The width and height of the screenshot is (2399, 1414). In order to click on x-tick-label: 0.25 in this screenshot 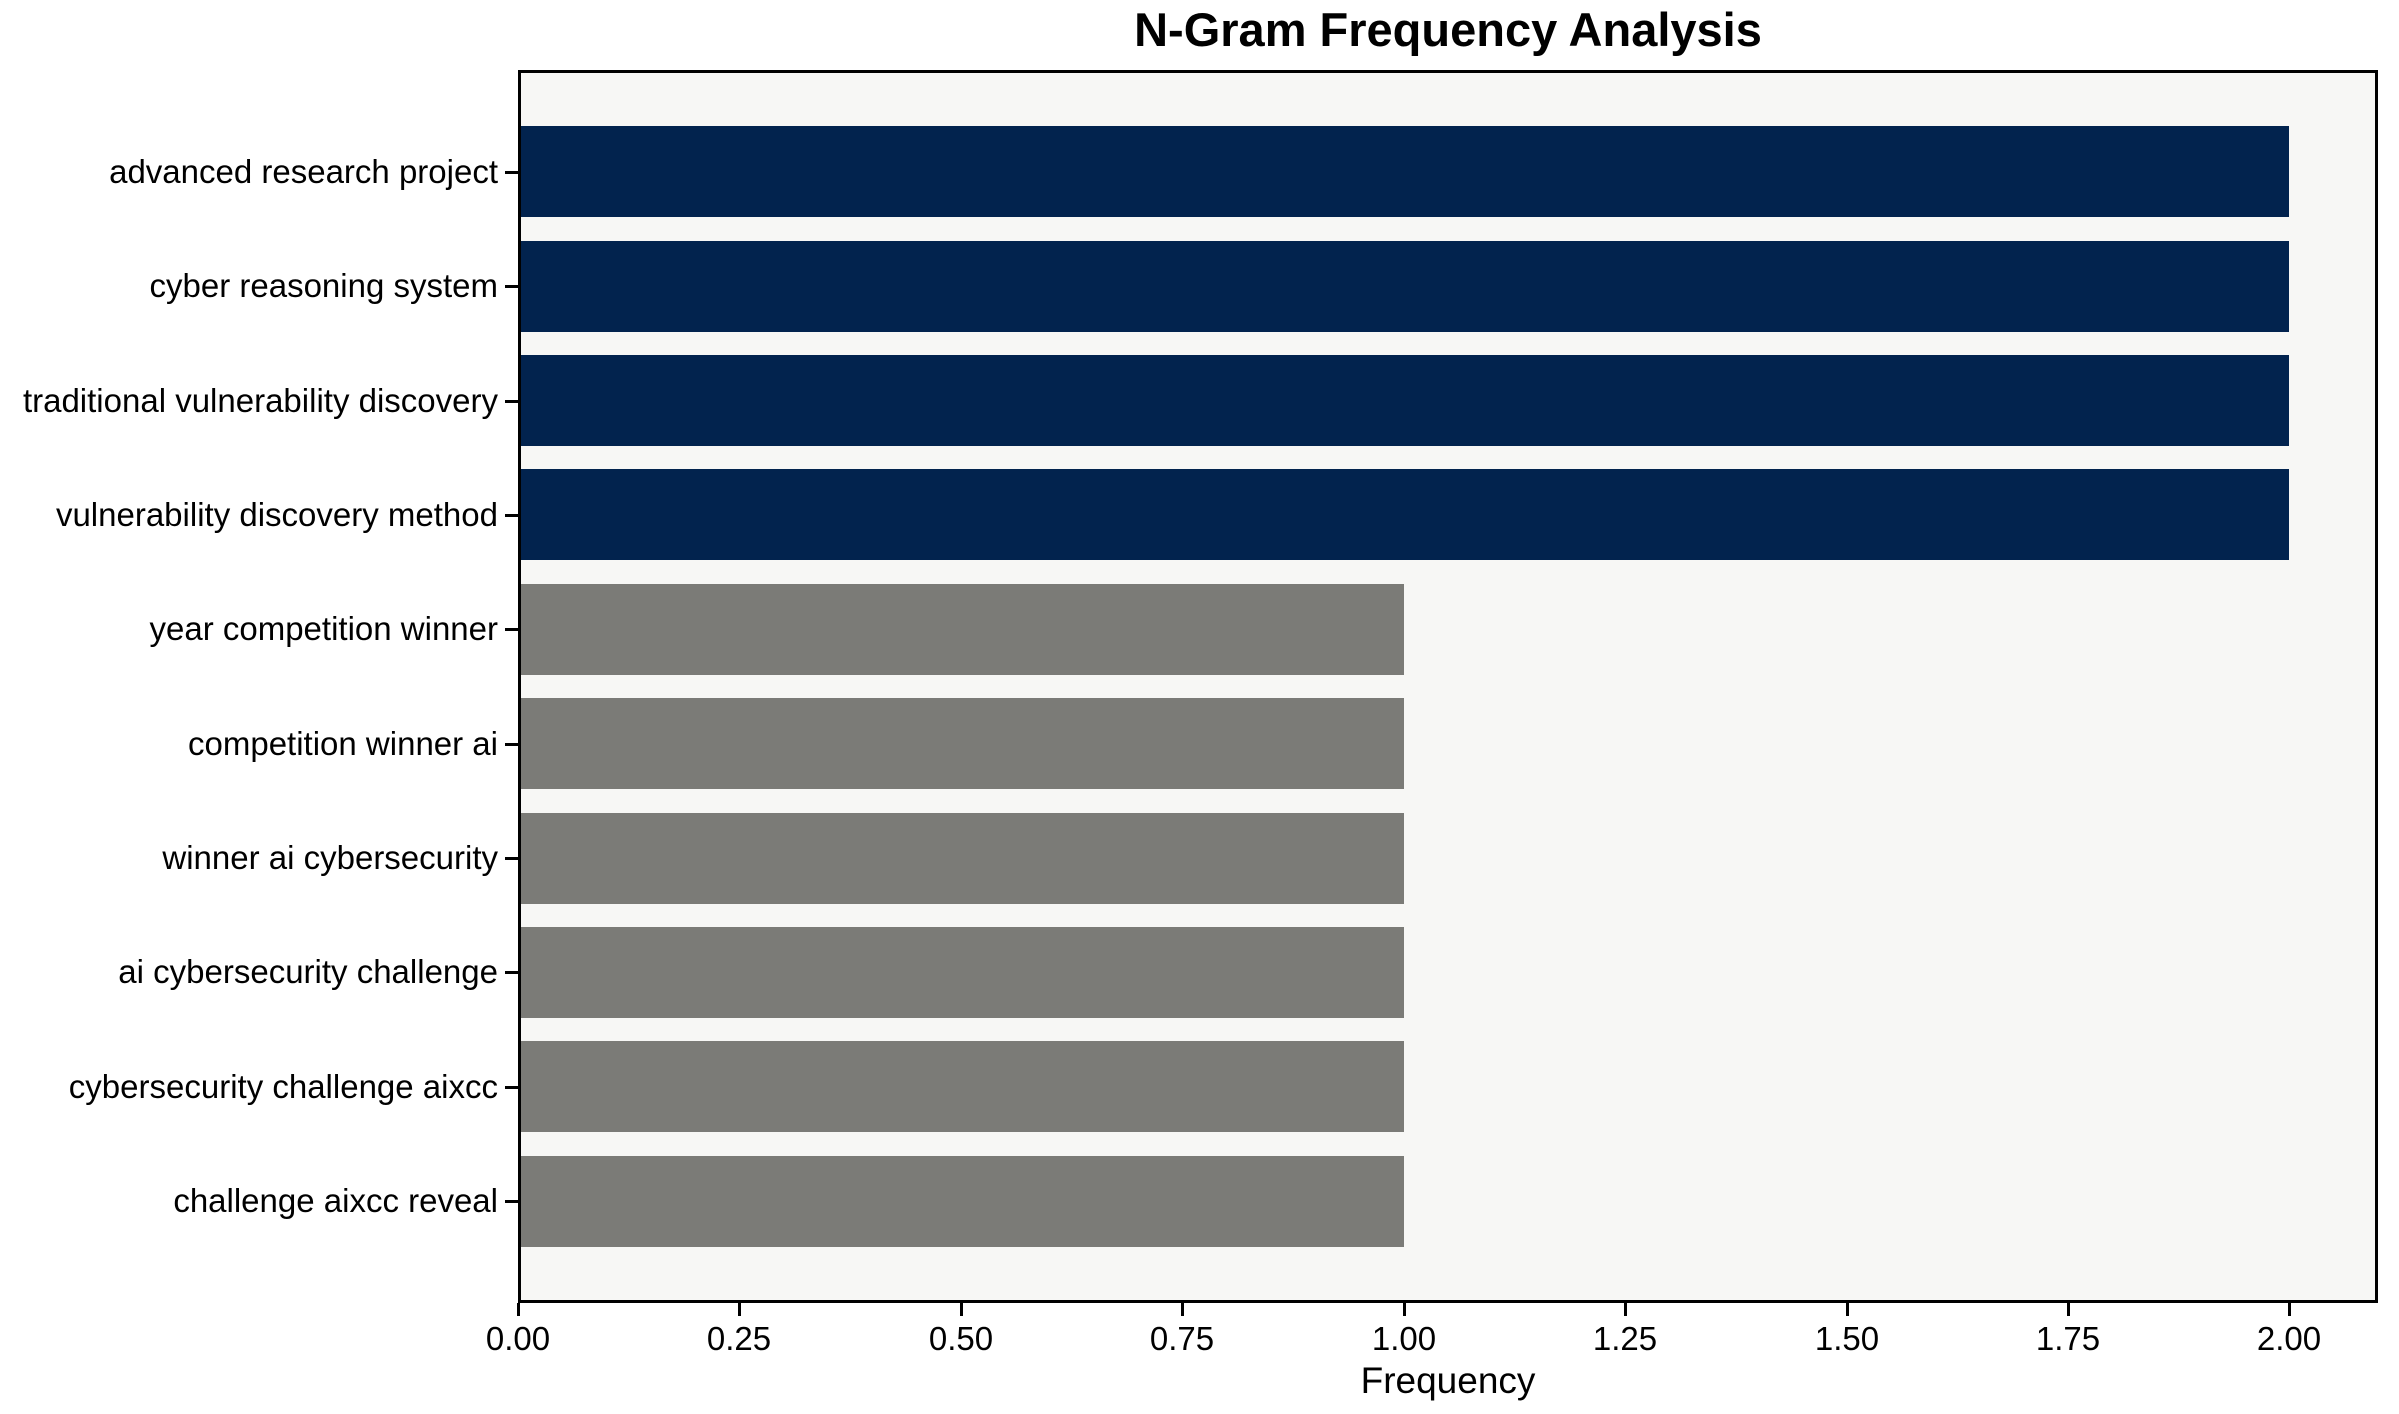, I will do `click(739, 1338)`.